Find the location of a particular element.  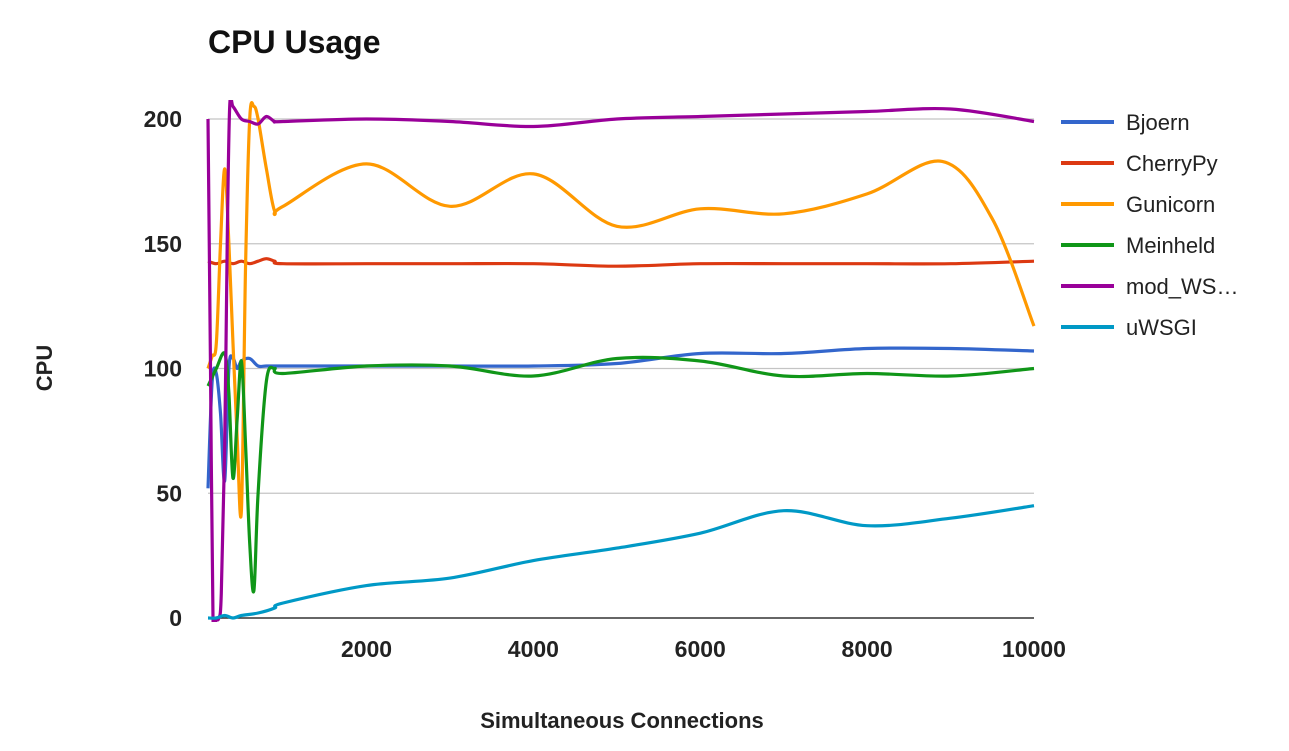

y-tick-label: 200 is located at coordinates (163, 119).